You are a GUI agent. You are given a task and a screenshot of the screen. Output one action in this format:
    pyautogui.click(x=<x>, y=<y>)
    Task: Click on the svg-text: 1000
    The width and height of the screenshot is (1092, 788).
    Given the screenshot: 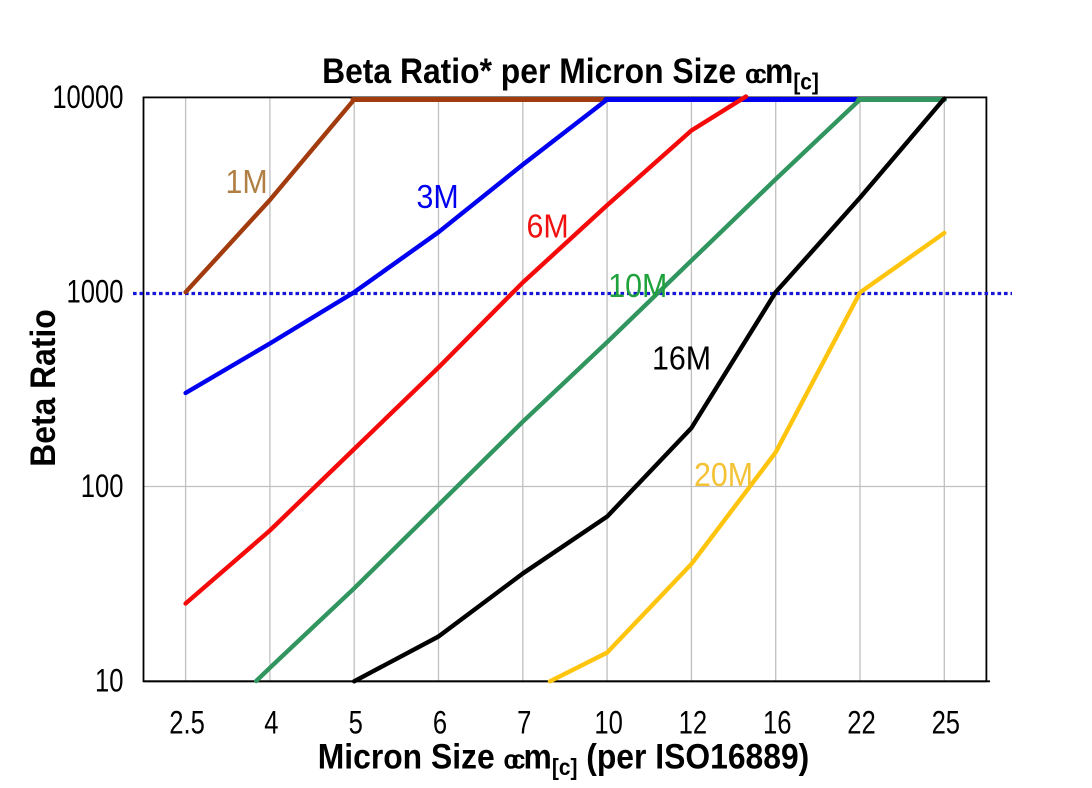 What is the action you would take?
    pyautogui.click(x=95, y=292)
    